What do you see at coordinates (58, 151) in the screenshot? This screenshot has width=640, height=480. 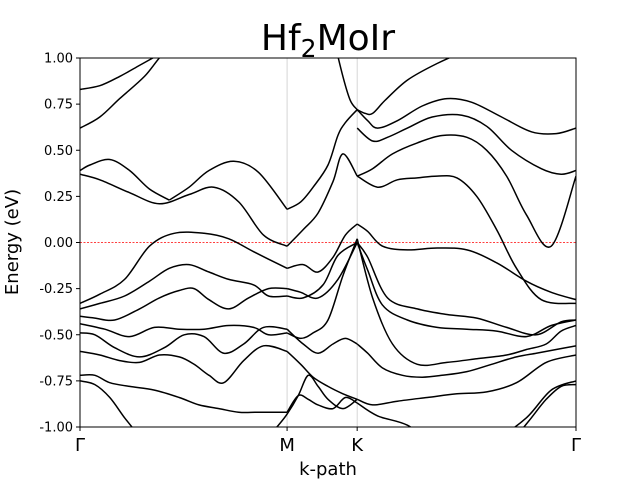 I see `y-tick-label: 0.50` at bounding box center [58, 151].